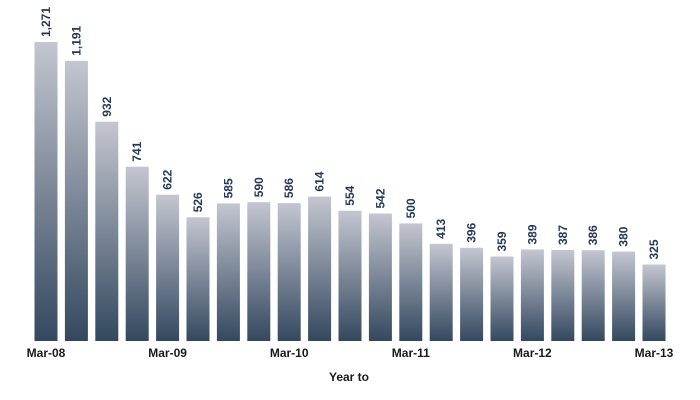  Describe the element at coordinates (46, 353) in the screenshot. I see `x-tick-label-0: Mar-08` at that location.